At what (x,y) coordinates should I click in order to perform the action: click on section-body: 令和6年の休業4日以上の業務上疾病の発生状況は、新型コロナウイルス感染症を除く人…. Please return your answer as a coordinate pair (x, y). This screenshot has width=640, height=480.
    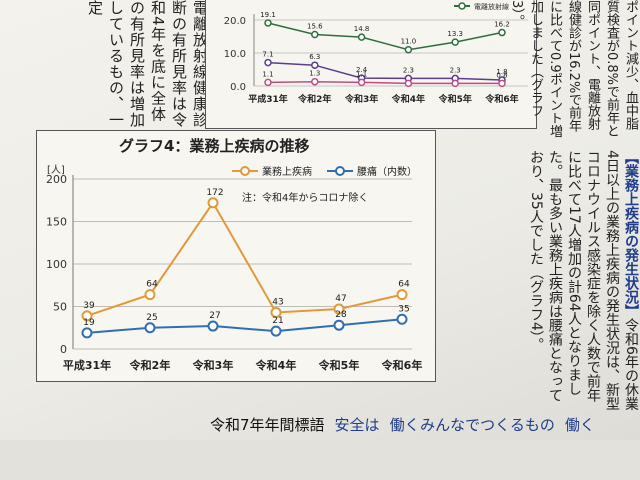
    Looking at the image, I should click on (583, 280).